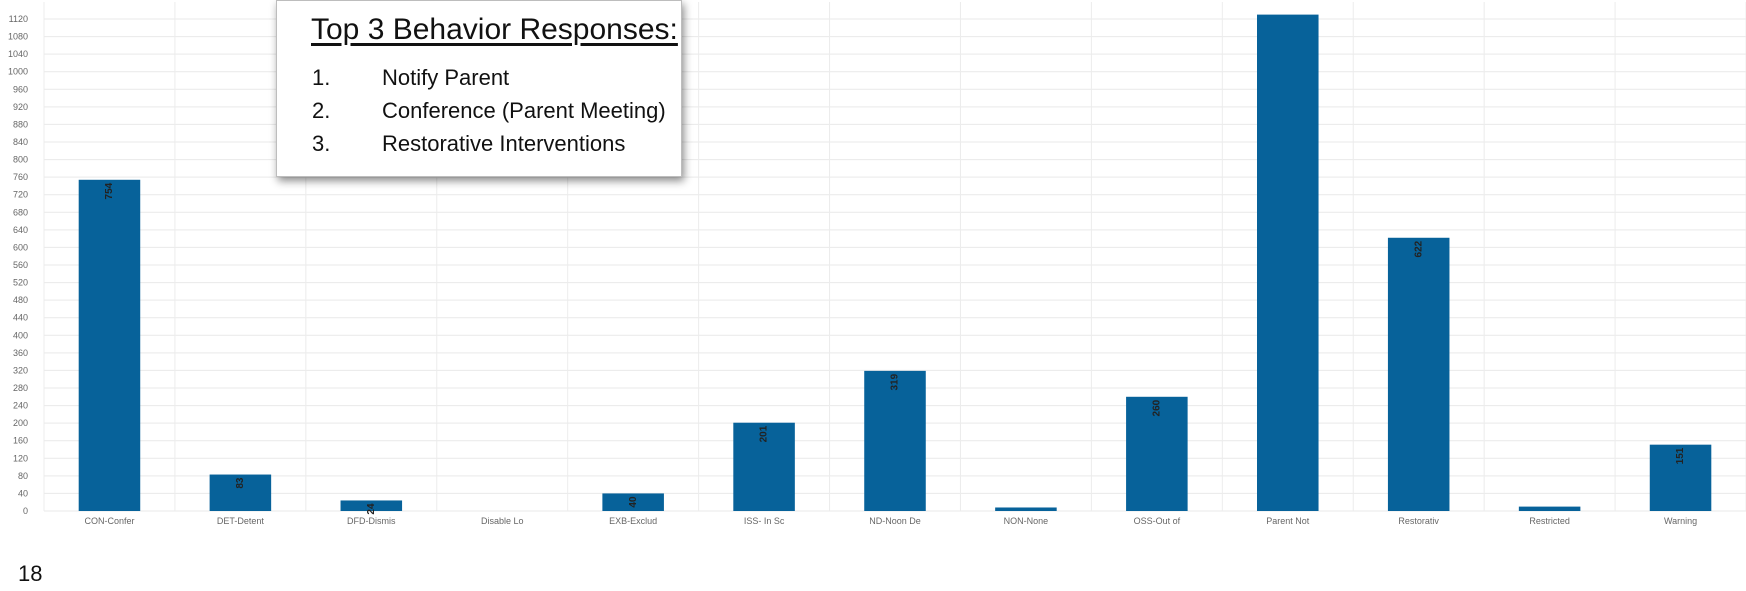 The image size is (1746, 591). I want to click on y-tick-label: 560, so click(20, 265).